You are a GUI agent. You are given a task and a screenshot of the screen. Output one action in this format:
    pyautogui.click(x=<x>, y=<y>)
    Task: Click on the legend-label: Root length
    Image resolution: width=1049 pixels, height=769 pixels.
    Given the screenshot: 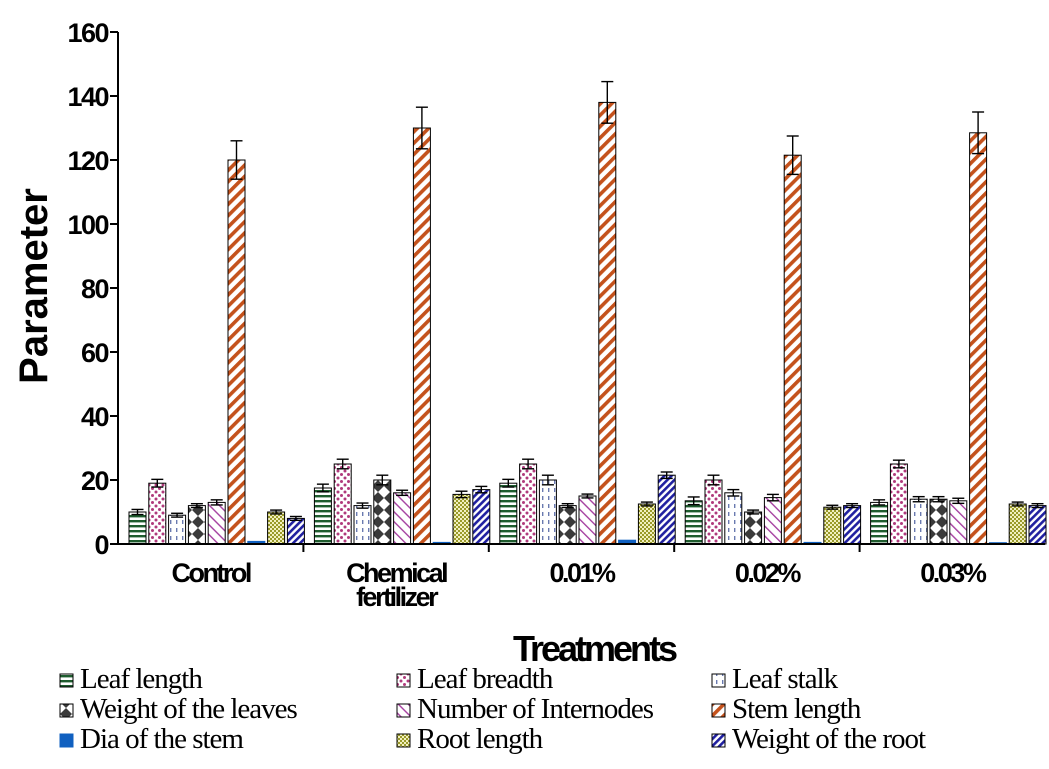 What is the action you would take?
    pyautogui.click(x=480, y=739)
    